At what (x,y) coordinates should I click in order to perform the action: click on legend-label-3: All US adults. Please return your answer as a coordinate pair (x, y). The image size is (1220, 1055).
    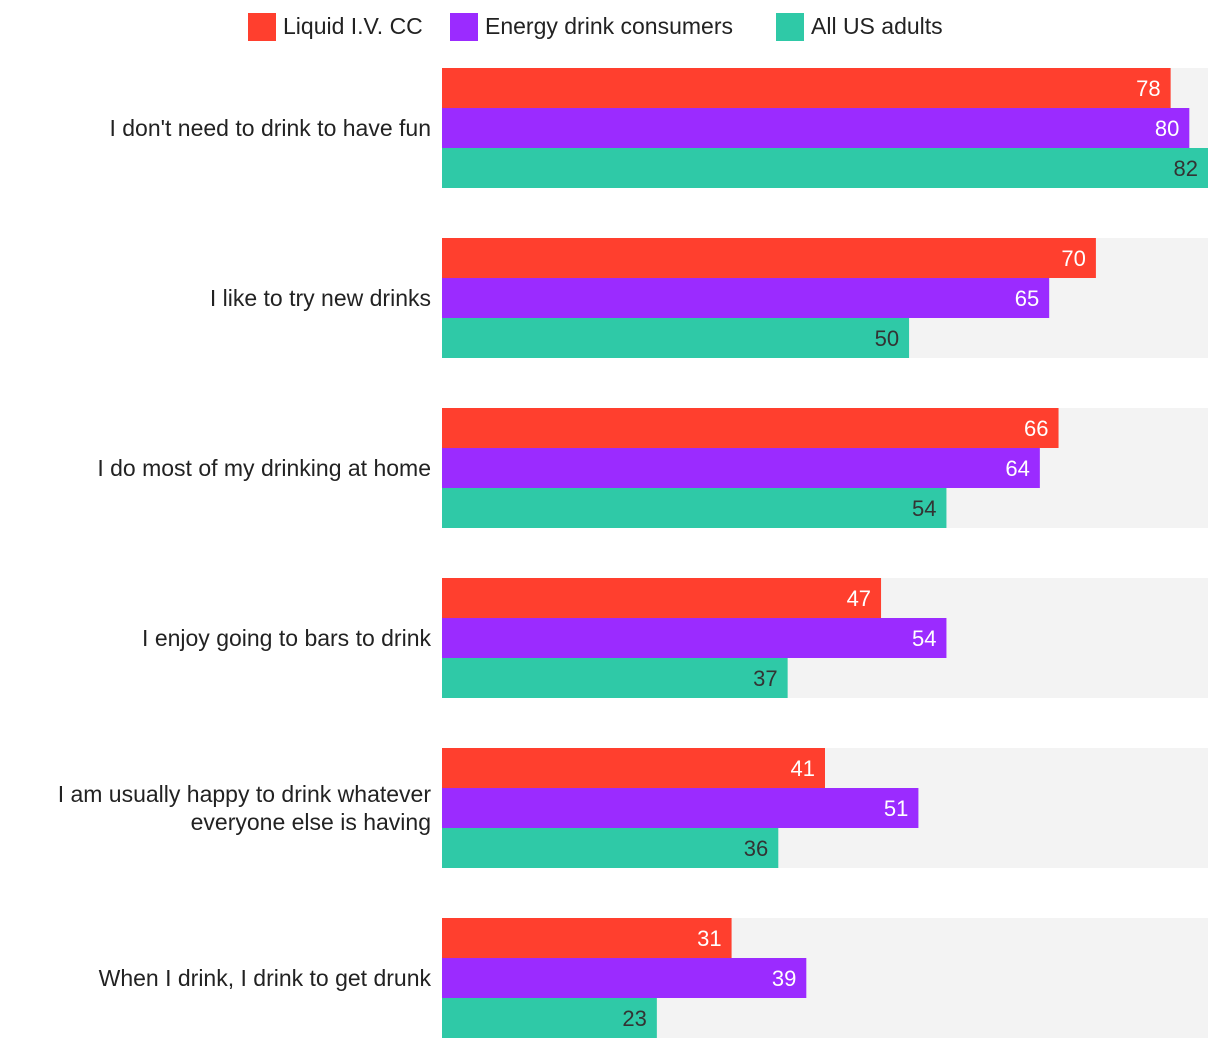
    Looking at the image, I should click on (877, 26).